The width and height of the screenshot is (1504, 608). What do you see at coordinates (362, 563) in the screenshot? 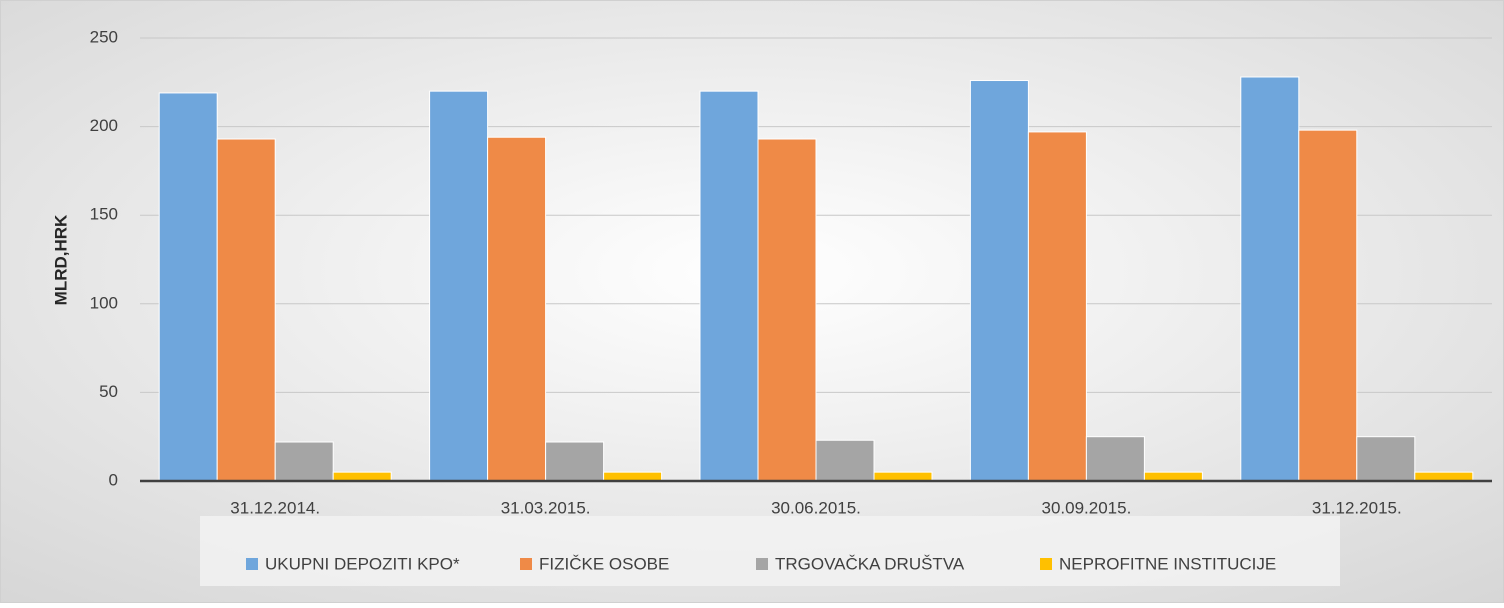
I see `legend-label: UKUPNI DEPOZITI KPO*` at bounding box center [362, 563].